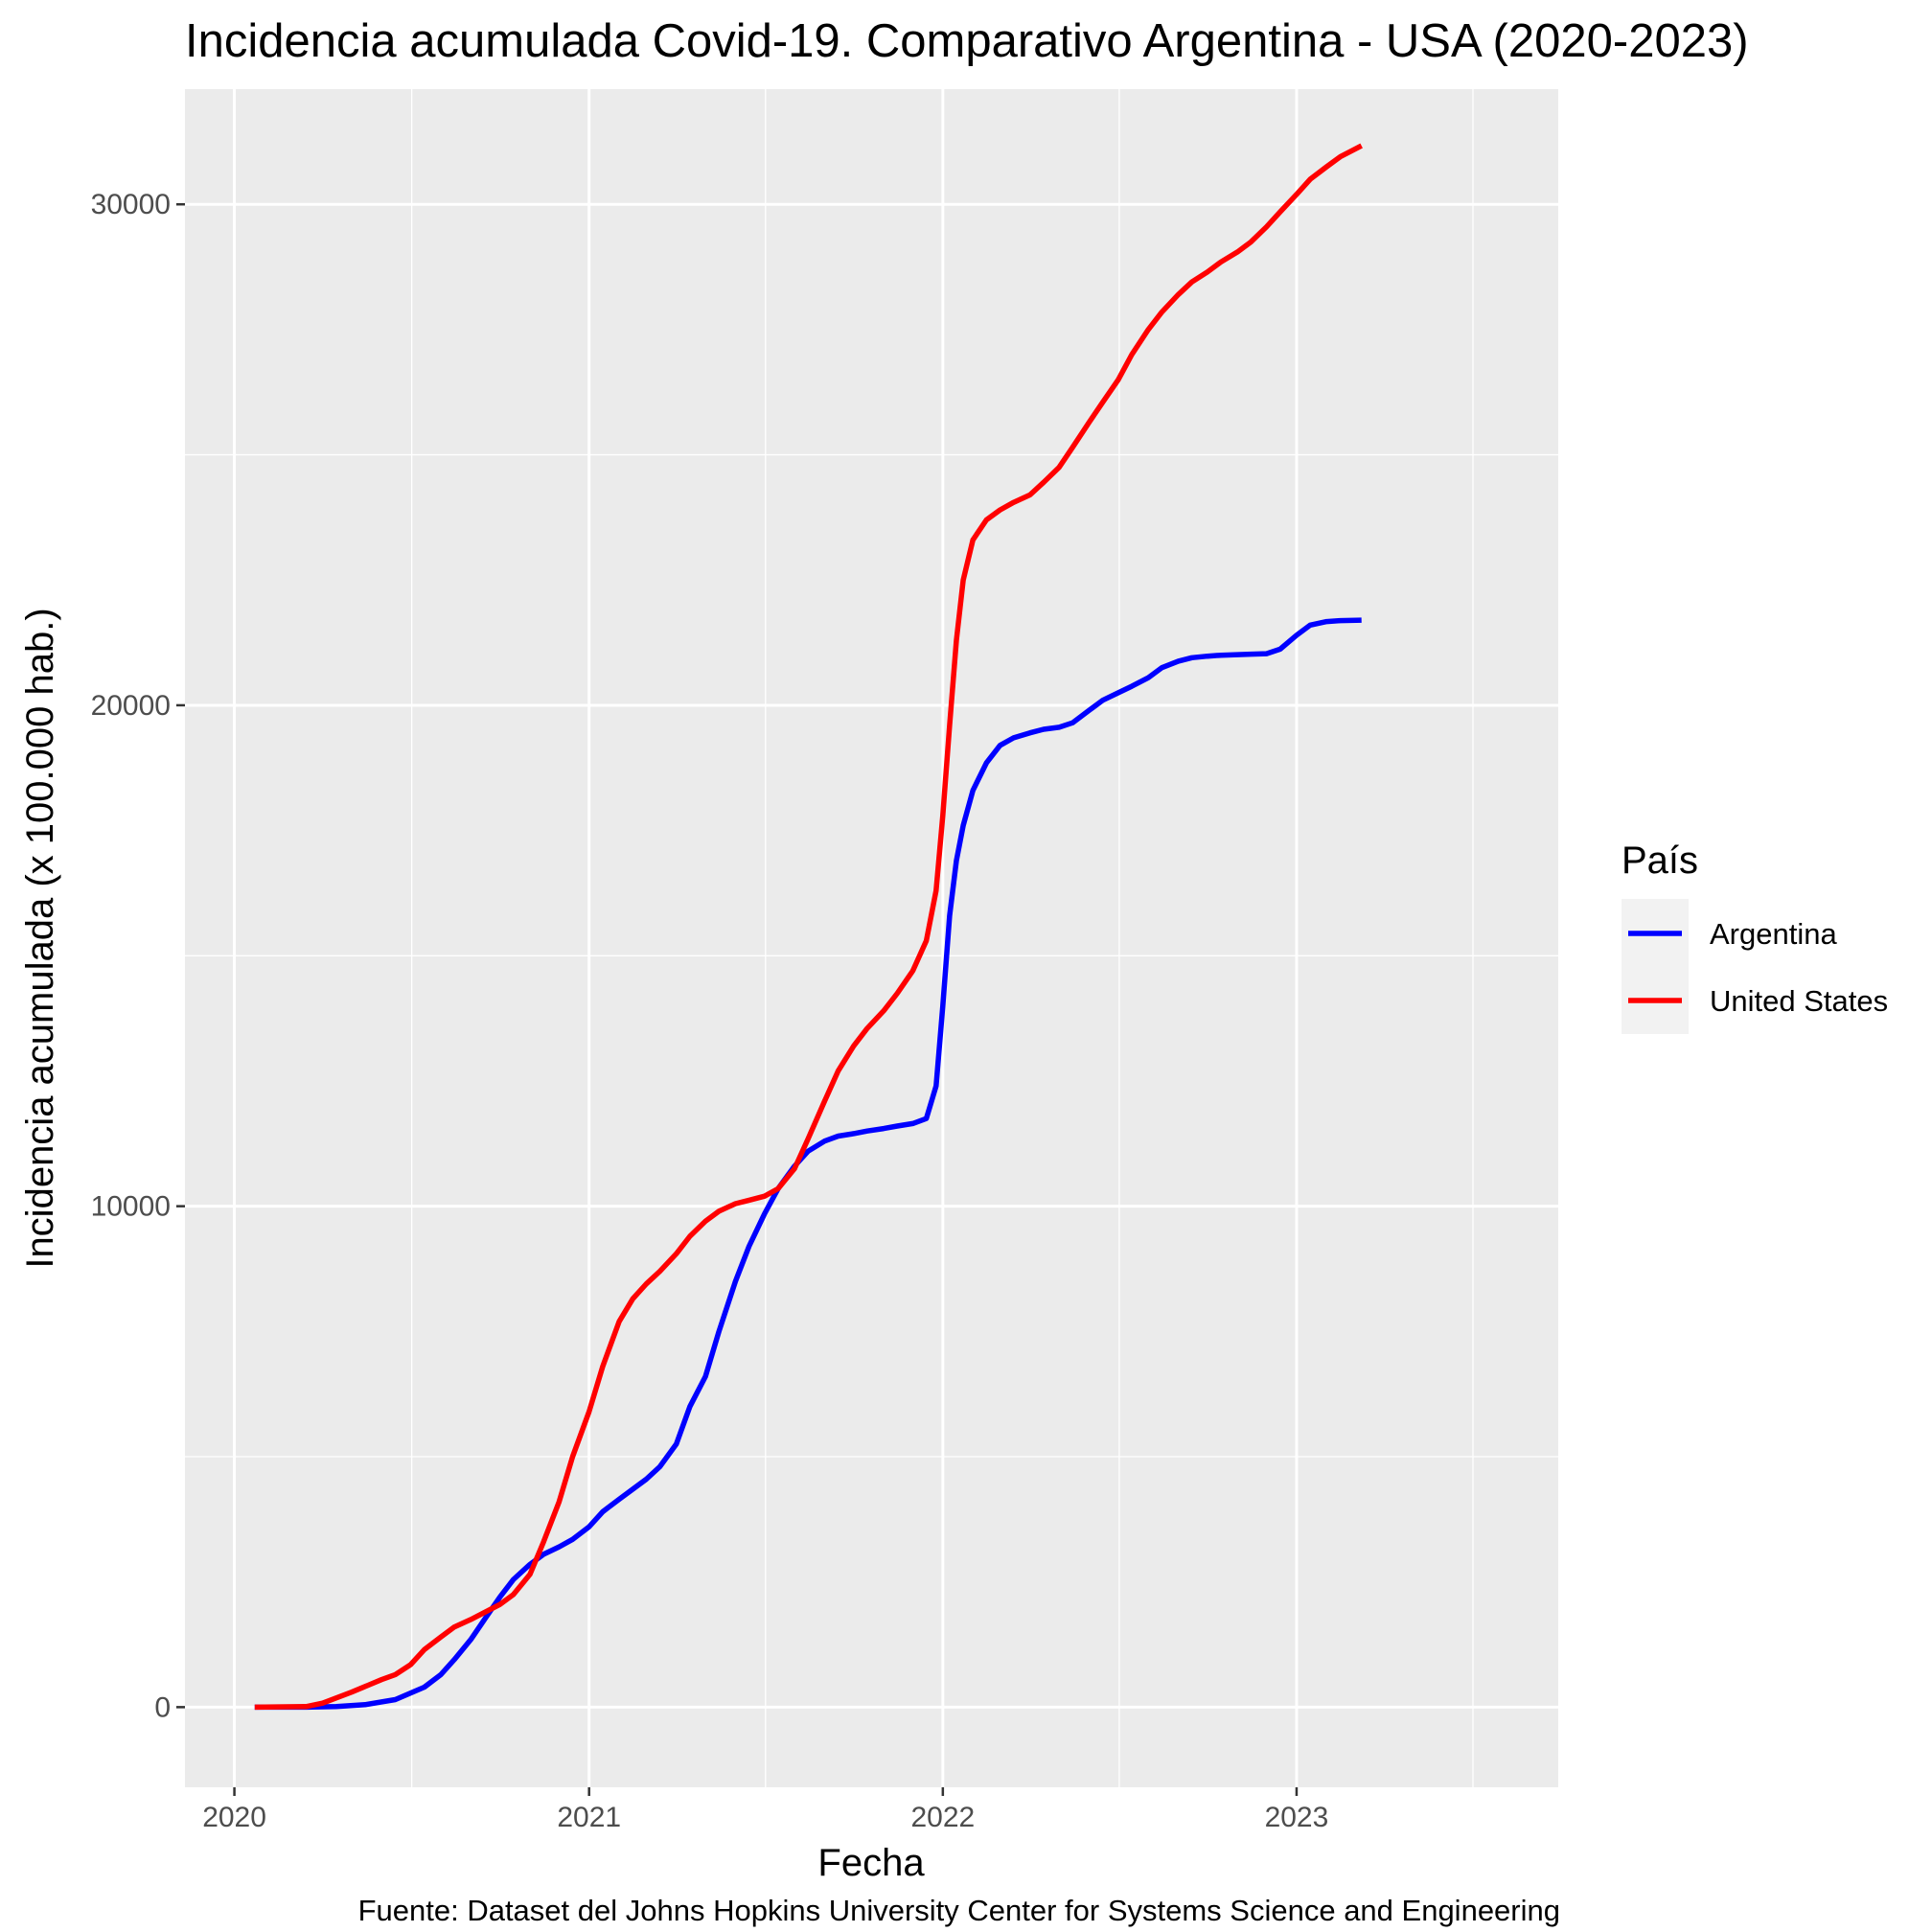  Describe the element at coordinates (162, 1707) in the screenshot. I see `y-tick-label: 0` at that location.